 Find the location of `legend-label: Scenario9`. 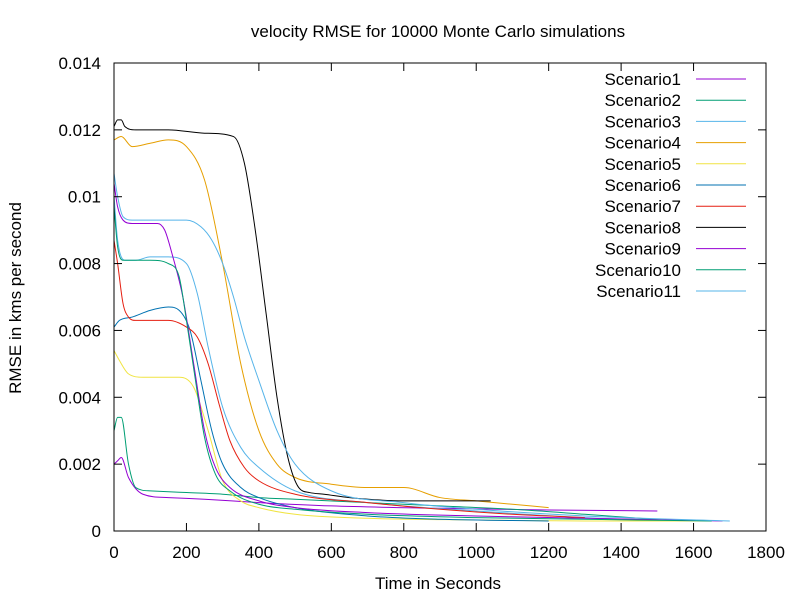

legend-label: Scenario9 is located at coordinates (642, 249).